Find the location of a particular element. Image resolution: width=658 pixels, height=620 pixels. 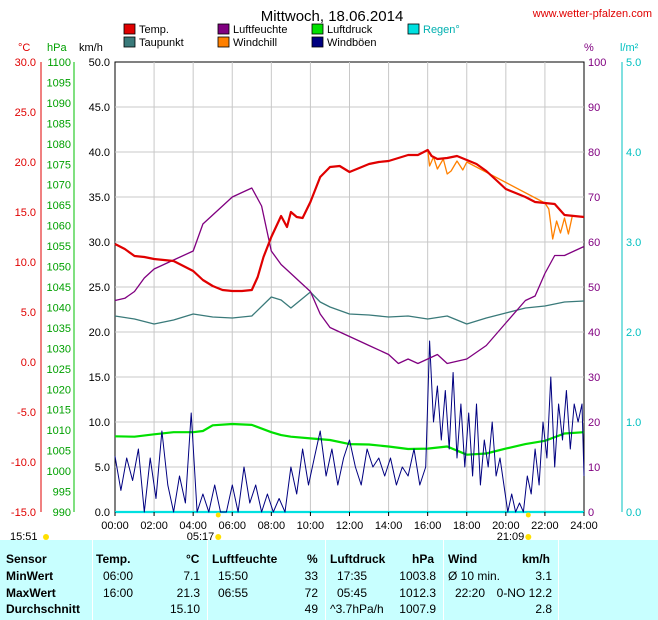

temp-time: 06:00 is located at coordinates (118, 576).